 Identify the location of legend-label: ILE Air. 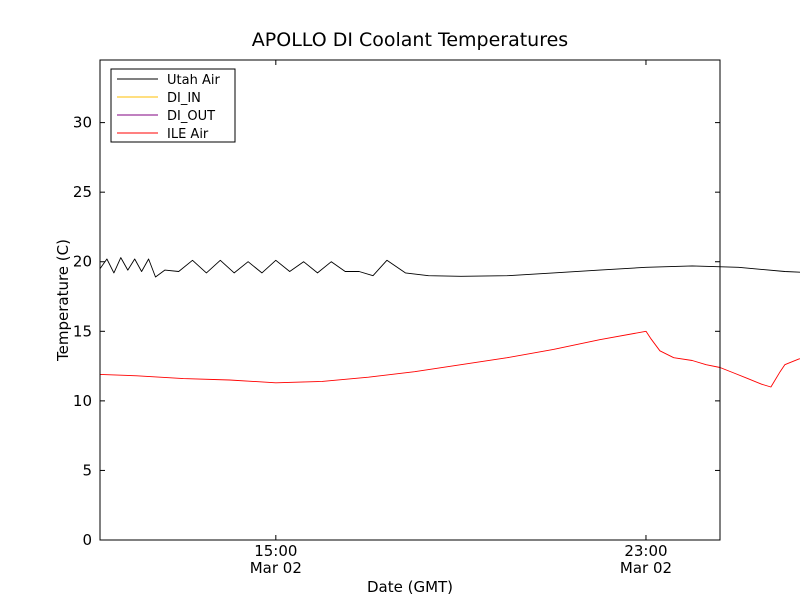
(188, 134).